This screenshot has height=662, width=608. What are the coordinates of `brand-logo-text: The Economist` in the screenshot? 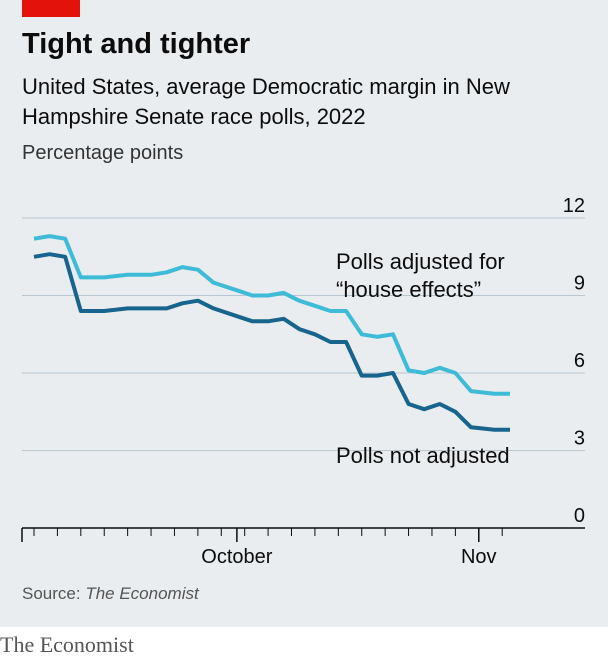 It's located at (67, 644).